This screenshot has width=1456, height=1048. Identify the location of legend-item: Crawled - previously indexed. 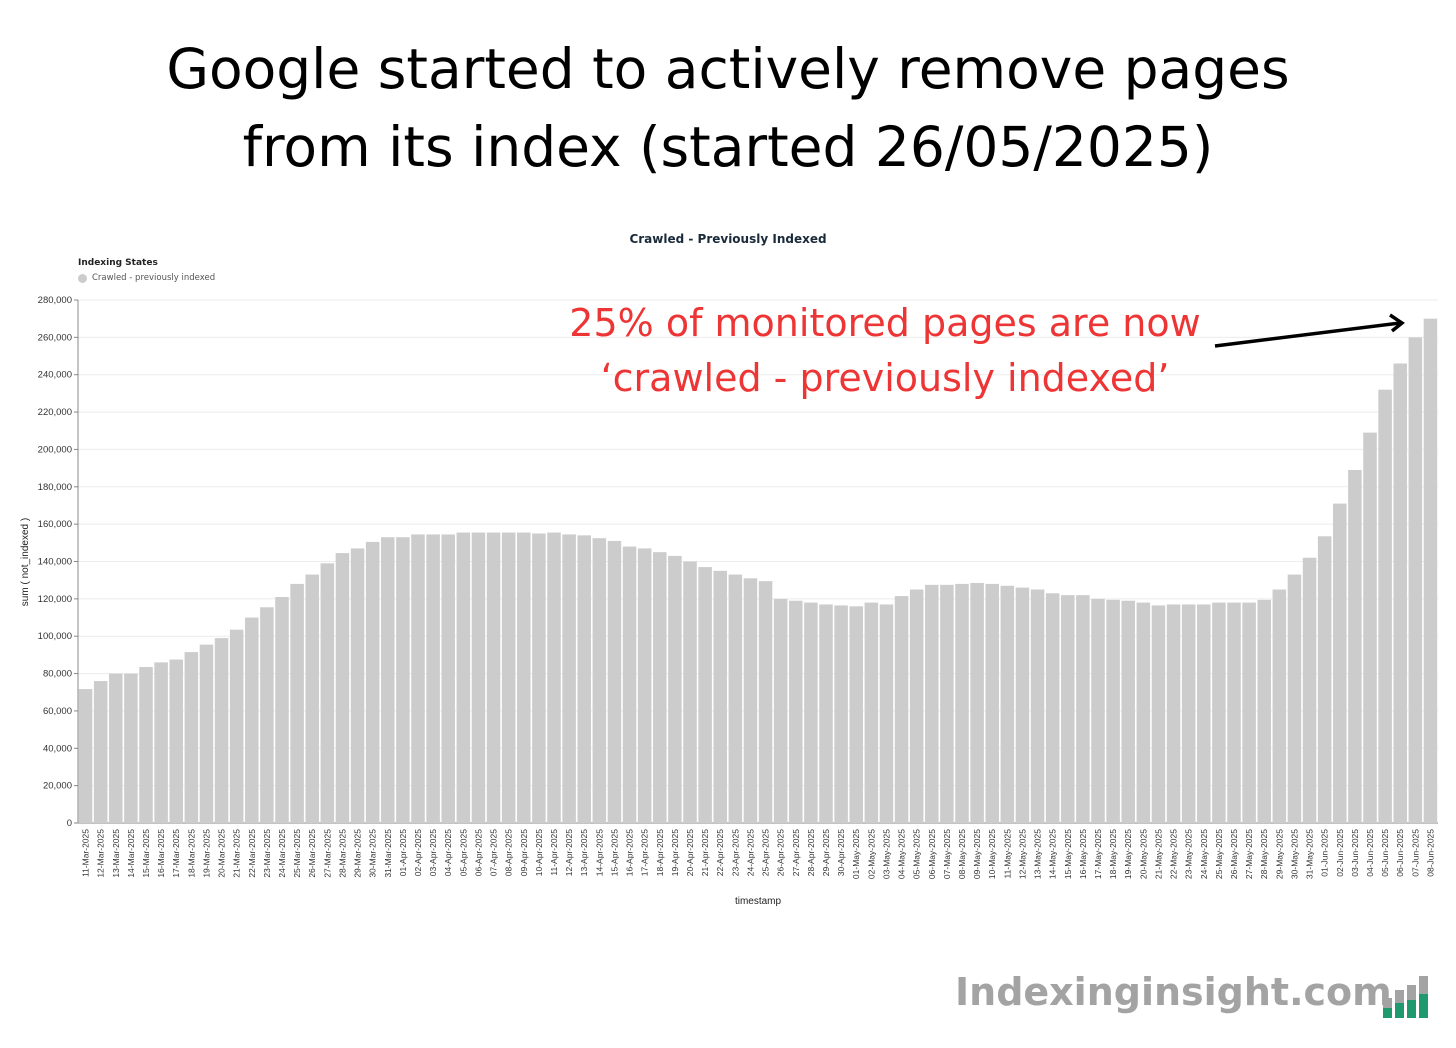
(146, 278).